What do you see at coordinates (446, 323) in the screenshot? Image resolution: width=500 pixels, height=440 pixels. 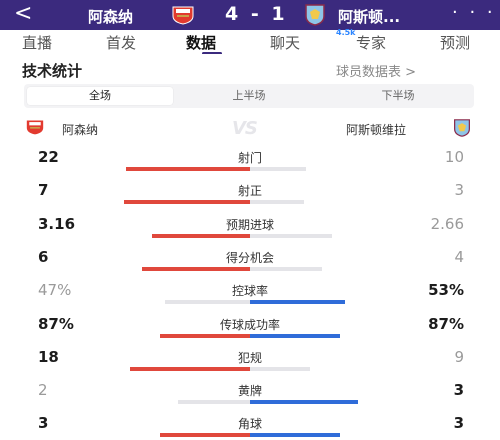 I see `away-stat-value: 87%` at bounding box center [446, 323].